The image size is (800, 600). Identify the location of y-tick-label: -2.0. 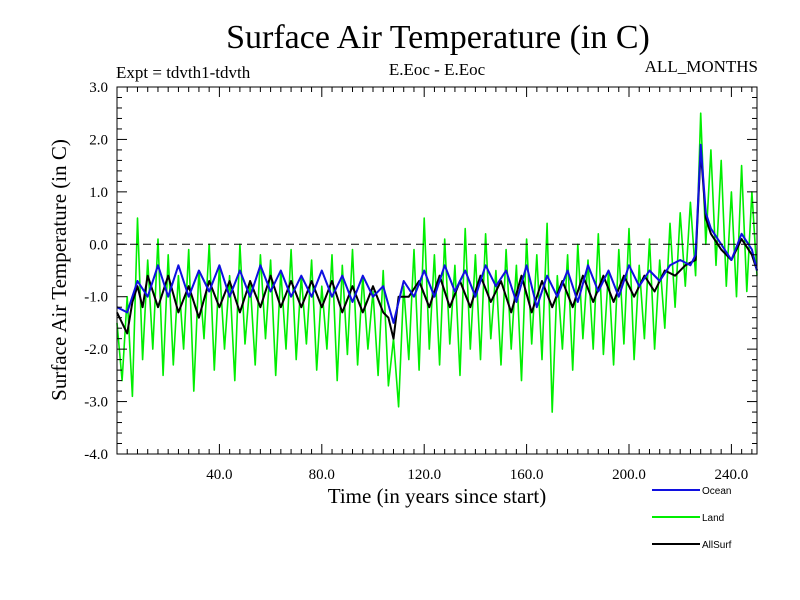
(96, 350).